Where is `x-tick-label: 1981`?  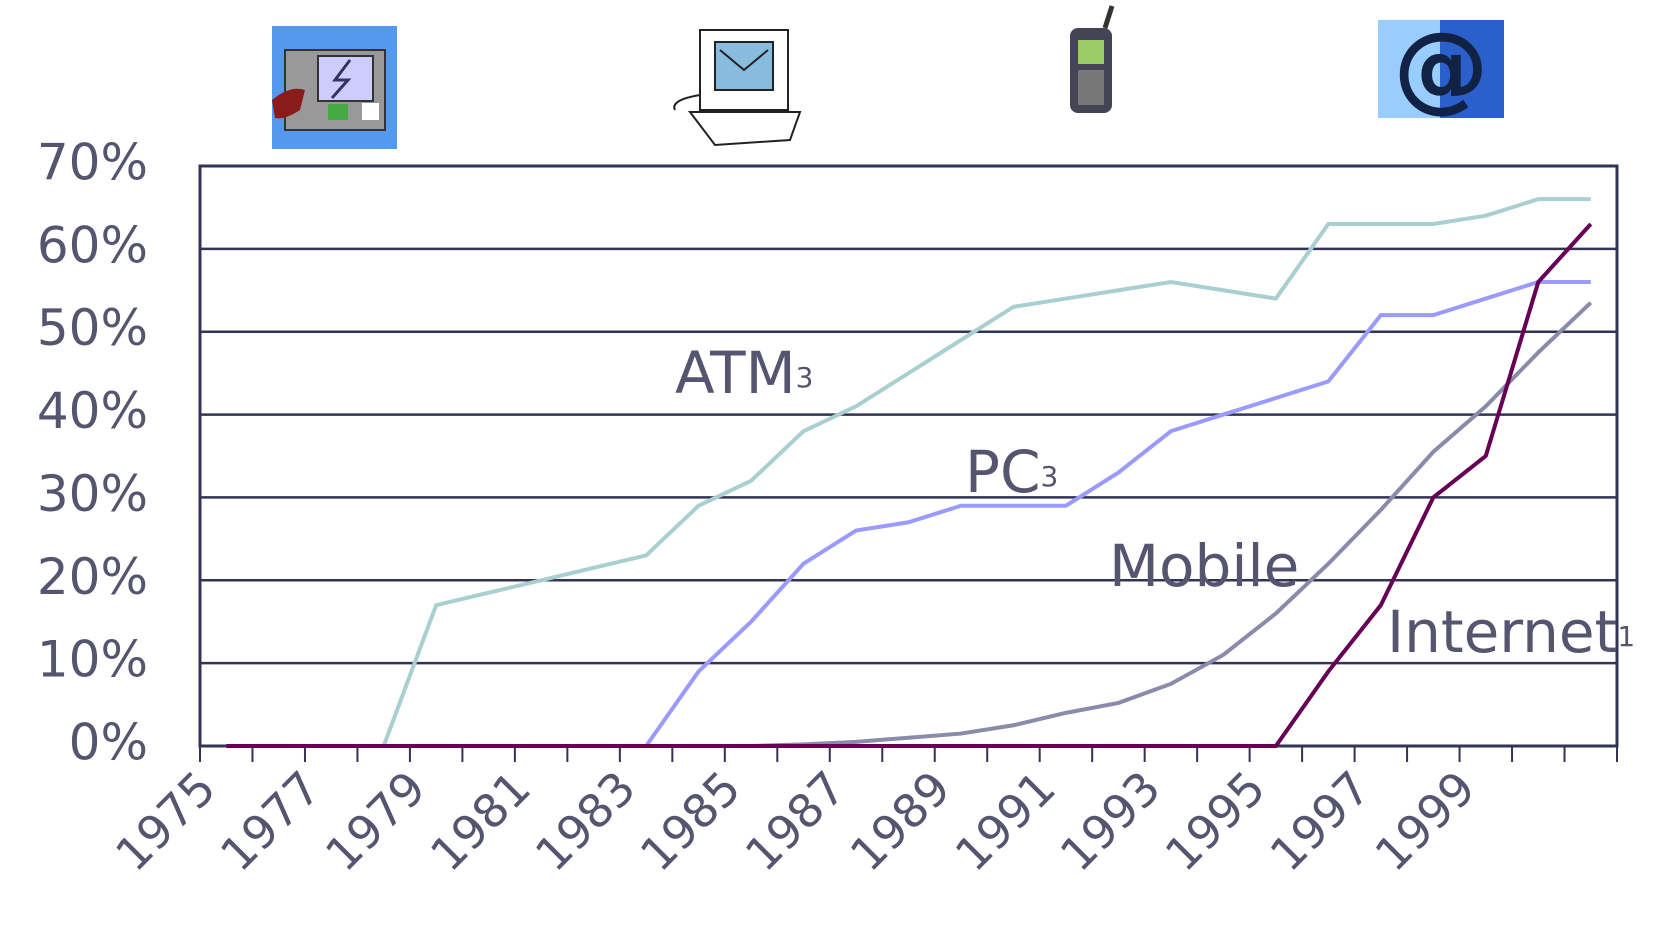 x-tick-label: 1981 is located at coordinates (480, 821).